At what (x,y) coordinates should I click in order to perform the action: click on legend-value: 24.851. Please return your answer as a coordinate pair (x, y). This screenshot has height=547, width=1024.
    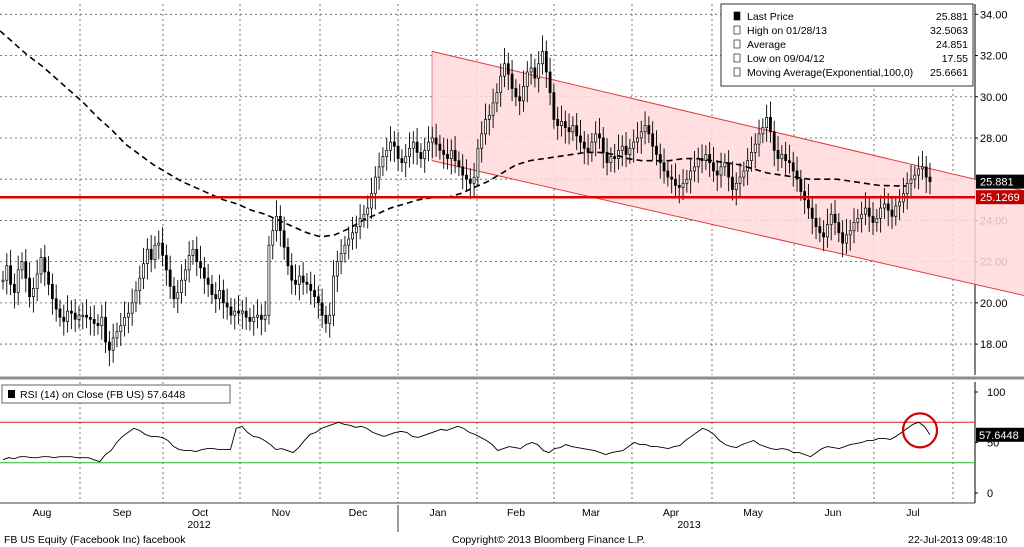
    Looking at the image, I should click on (952, 45).